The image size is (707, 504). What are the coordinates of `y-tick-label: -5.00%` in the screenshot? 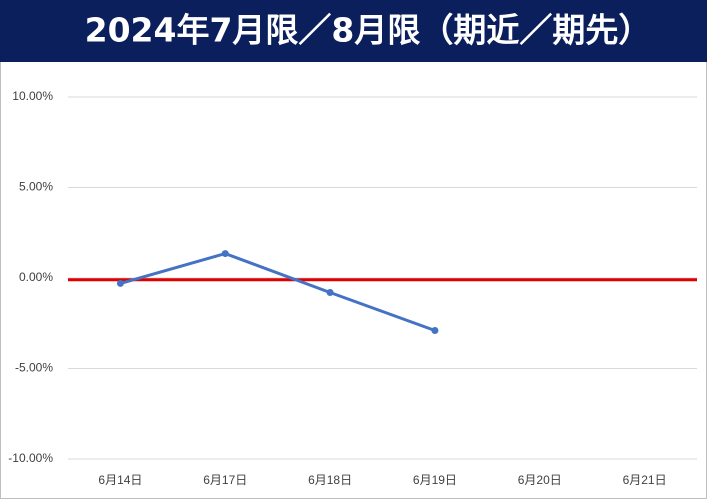 It's located at (34, 368).